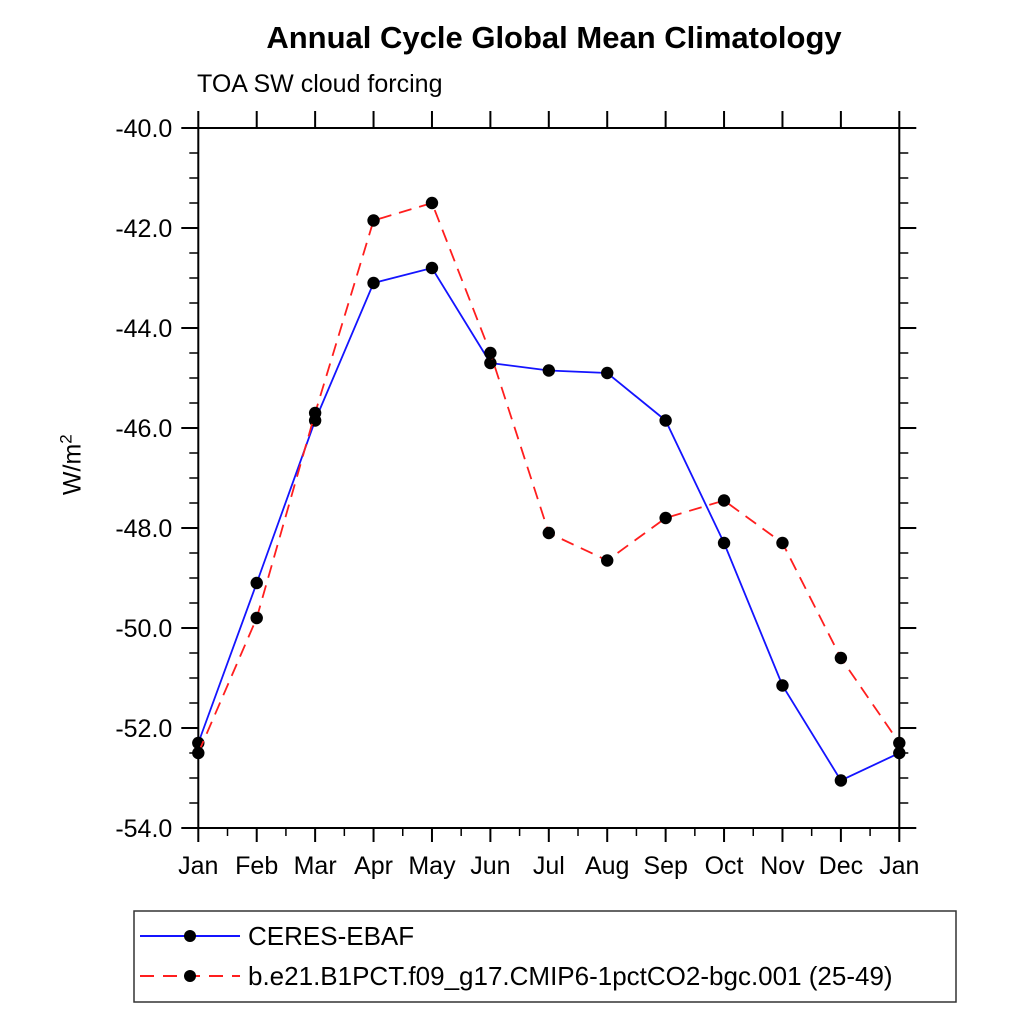 The width and height of the screenshot is (1024, 1024). I want to click on legend-marker-model, so click(190, 976).